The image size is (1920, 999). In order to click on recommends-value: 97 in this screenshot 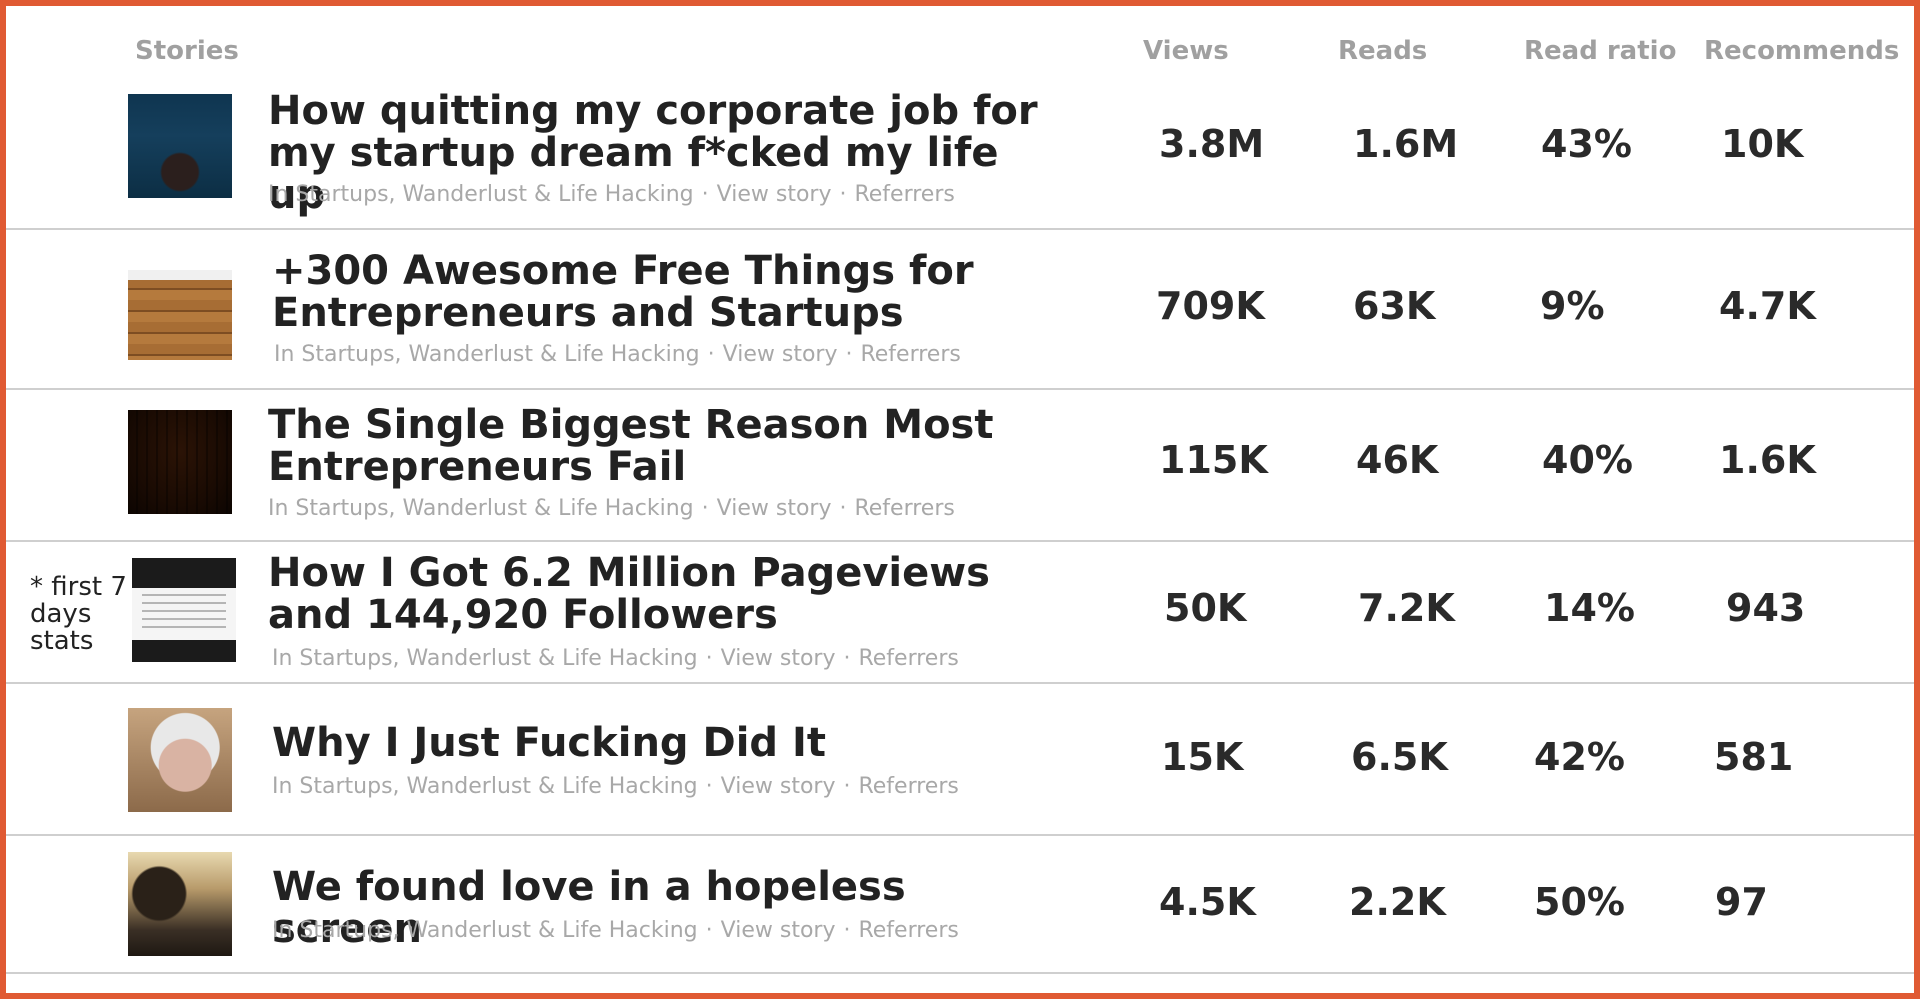, I will do `click(1741, 902)`.